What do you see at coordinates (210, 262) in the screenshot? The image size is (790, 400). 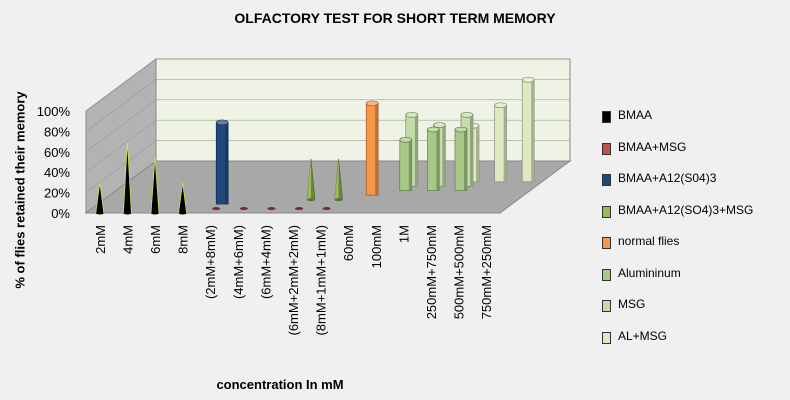 I see `x-tick-label: (2mM+8mM)` at bounding box center [210, 262].